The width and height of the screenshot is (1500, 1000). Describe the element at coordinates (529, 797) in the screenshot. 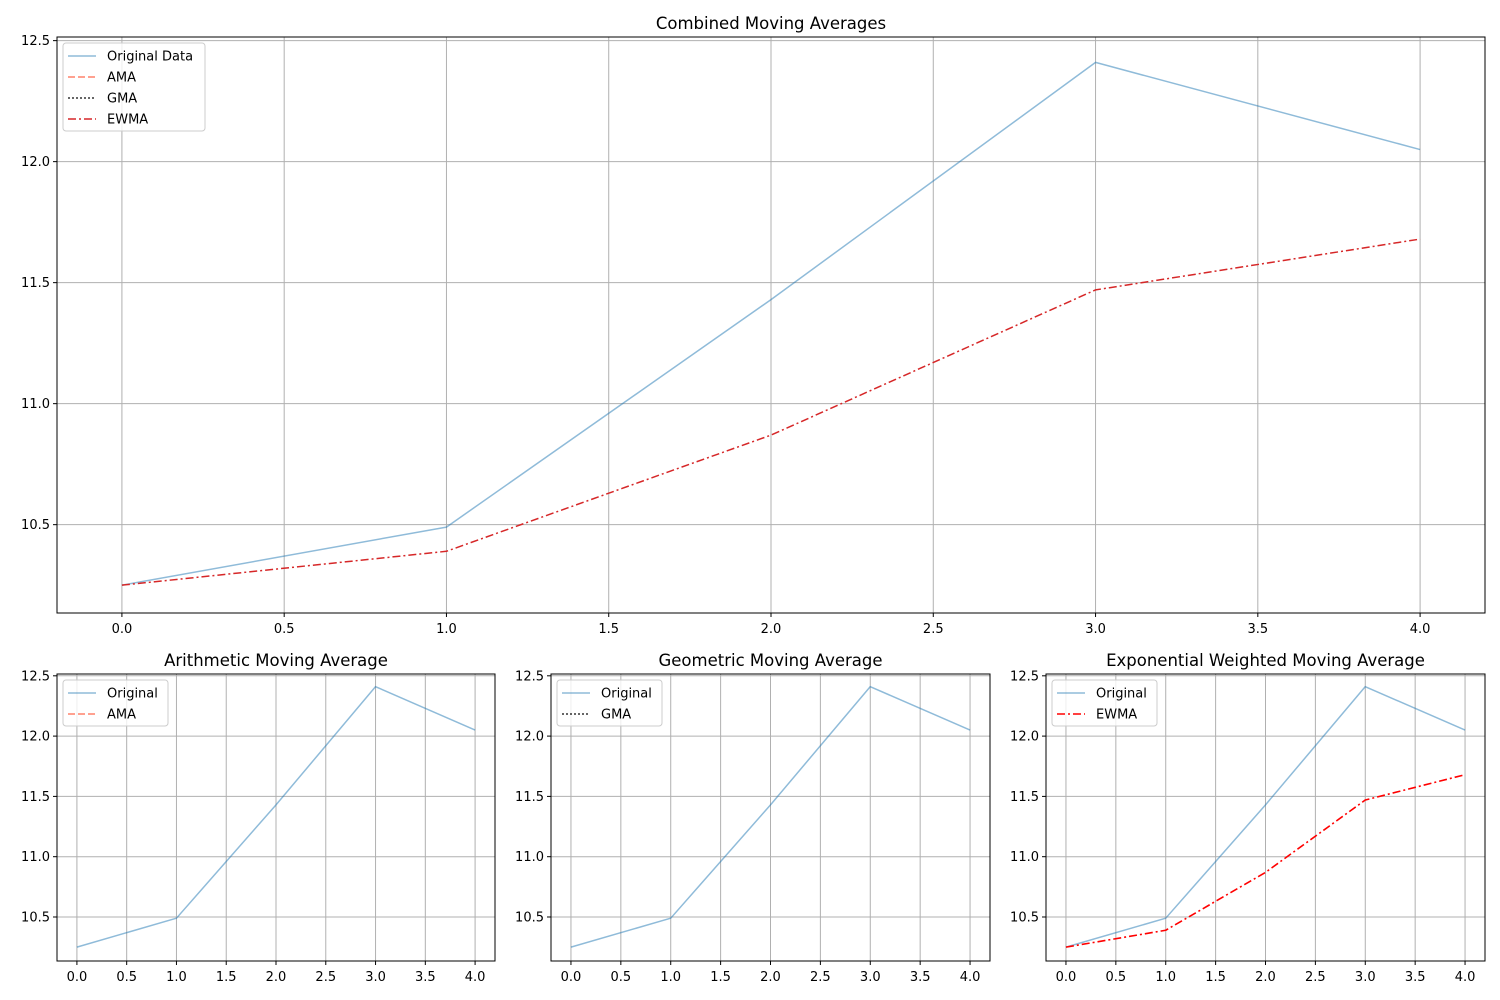

I see `gma-y-tick-label: 11.5` at that location.